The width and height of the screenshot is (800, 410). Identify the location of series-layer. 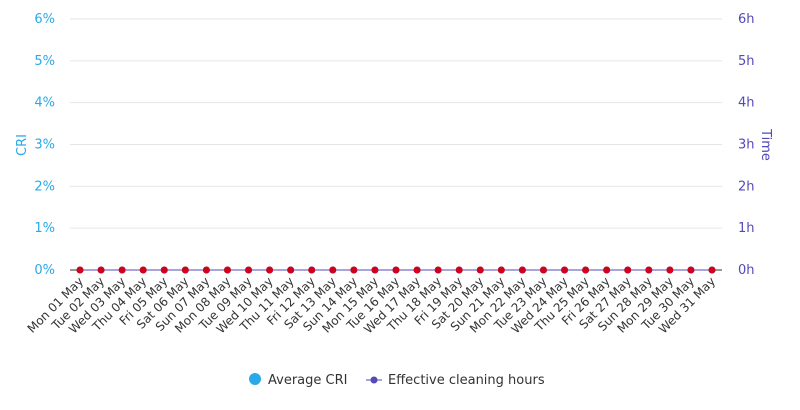
(396, 270).